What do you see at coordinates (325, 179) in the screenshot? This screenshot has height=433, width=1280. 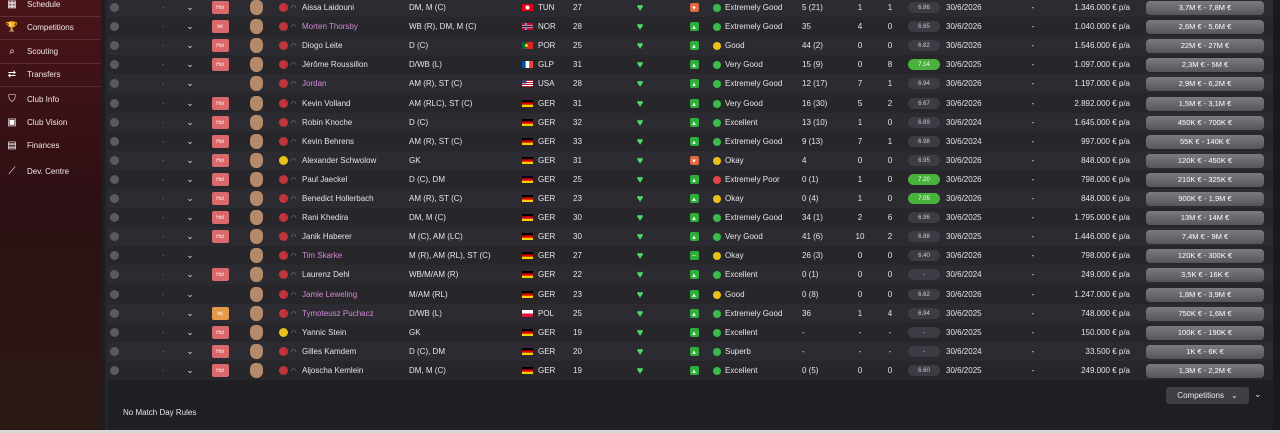 I see `player-name: Paul Jaeckel` at bounding box center [325, 179].